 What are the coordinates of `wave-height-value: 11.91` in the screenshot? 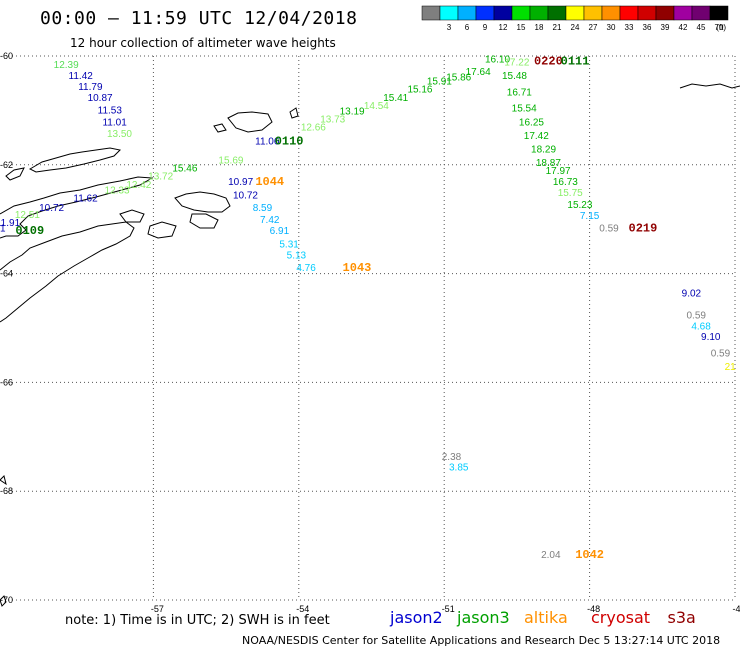 It's located at (10, 223).